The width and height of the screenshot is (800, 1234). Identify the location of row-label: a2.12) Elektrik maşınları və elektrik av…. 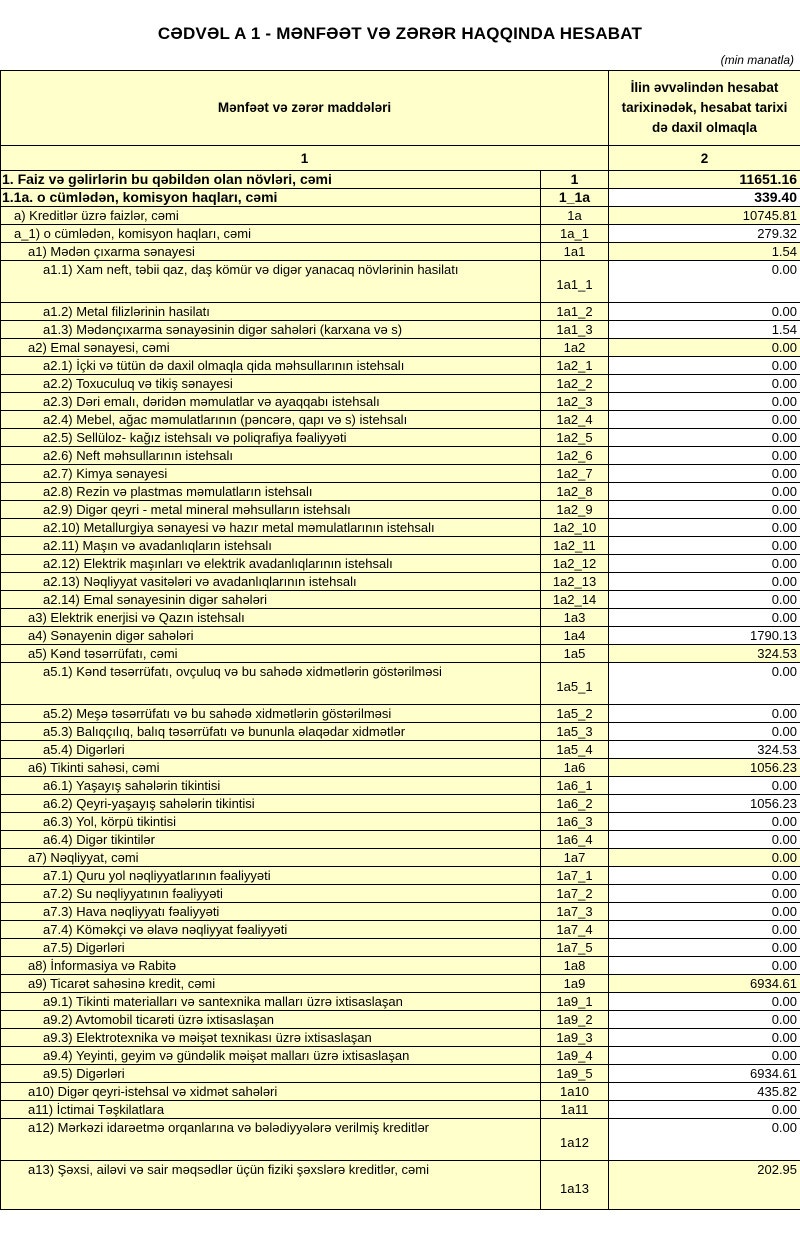
(270, 563).